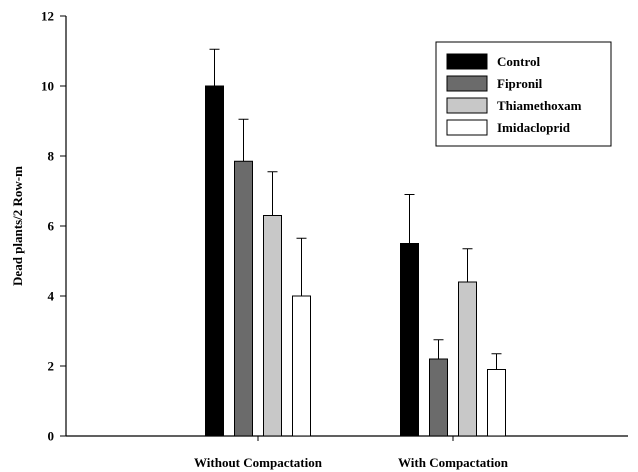 This screenshot has width=638, height=472. I want to click on y-tick-label: 10, so click(47, 86).